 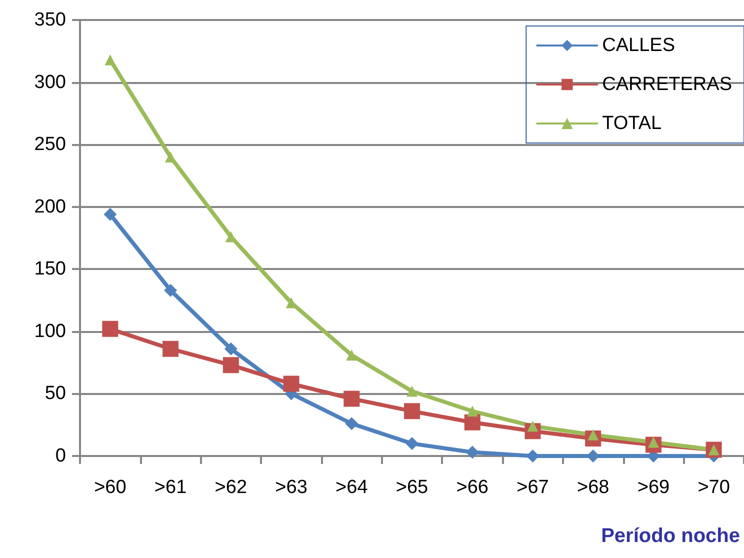 I want to click on y-tick-label: 0, so click(x=60, y=456).